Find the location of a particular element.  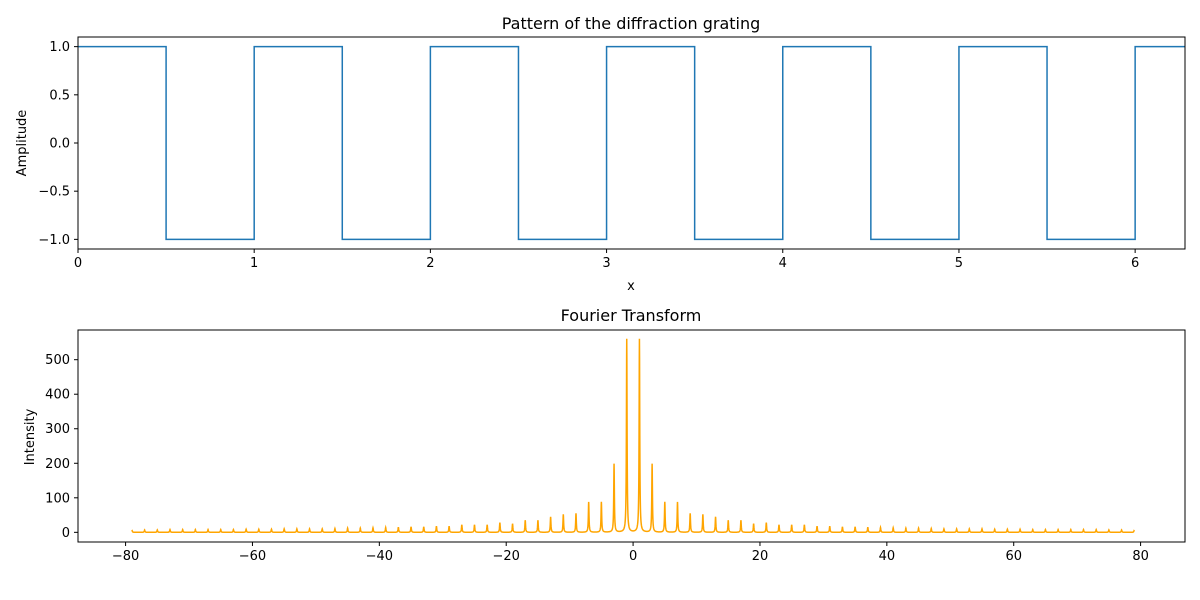

x-tick-label: 1 is located at coordinates (254, 263).